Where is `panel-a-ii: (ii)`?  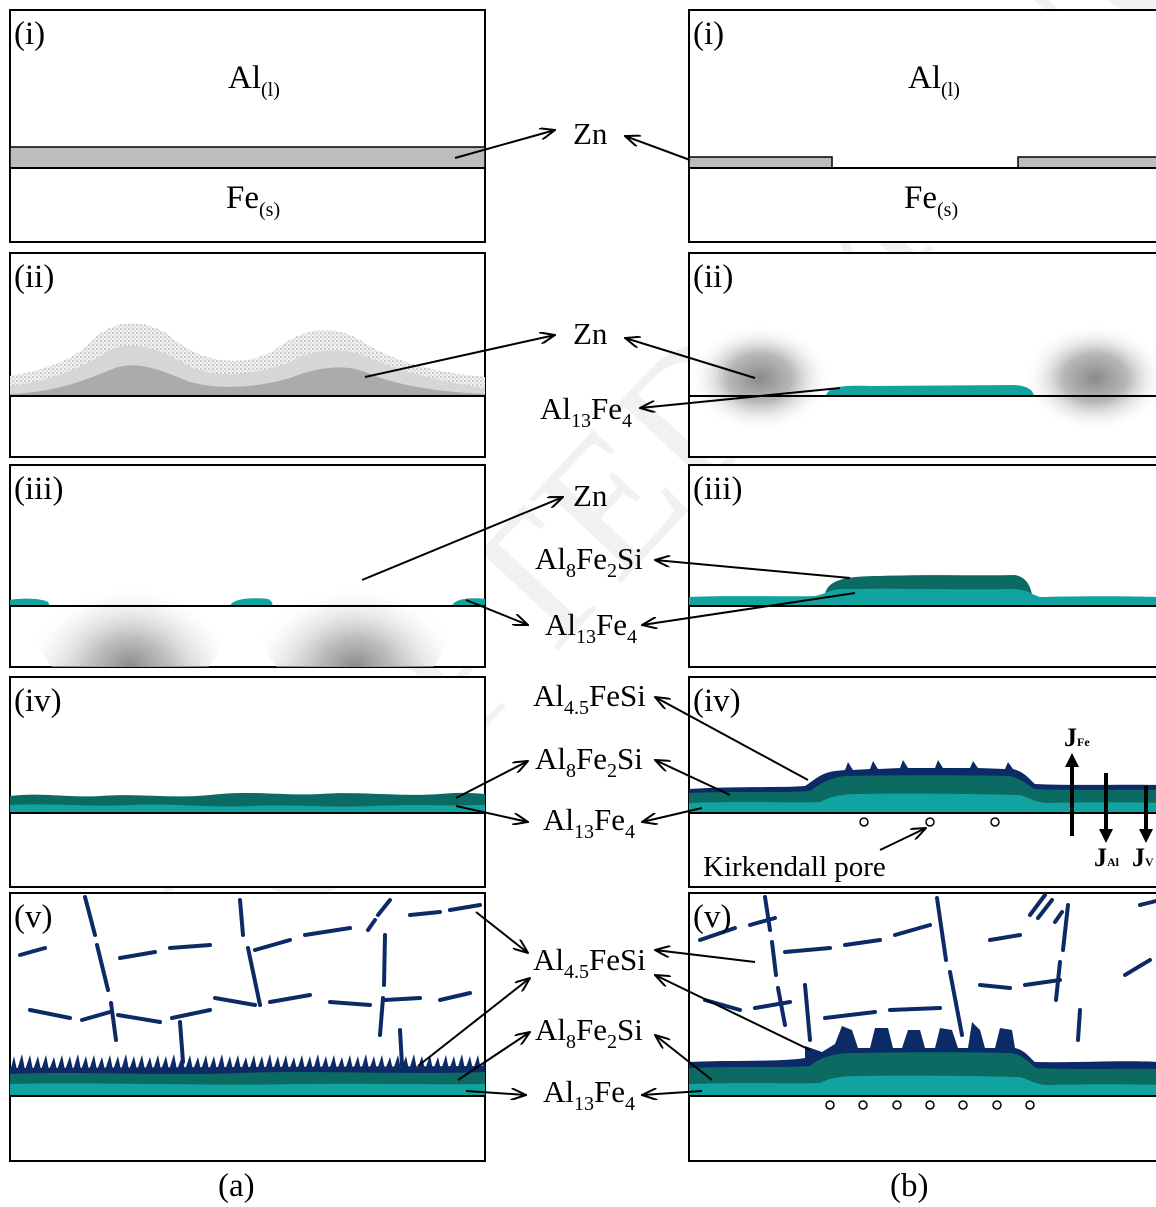 panel-a-ii: (ii) is located at coordinates (247, 355).